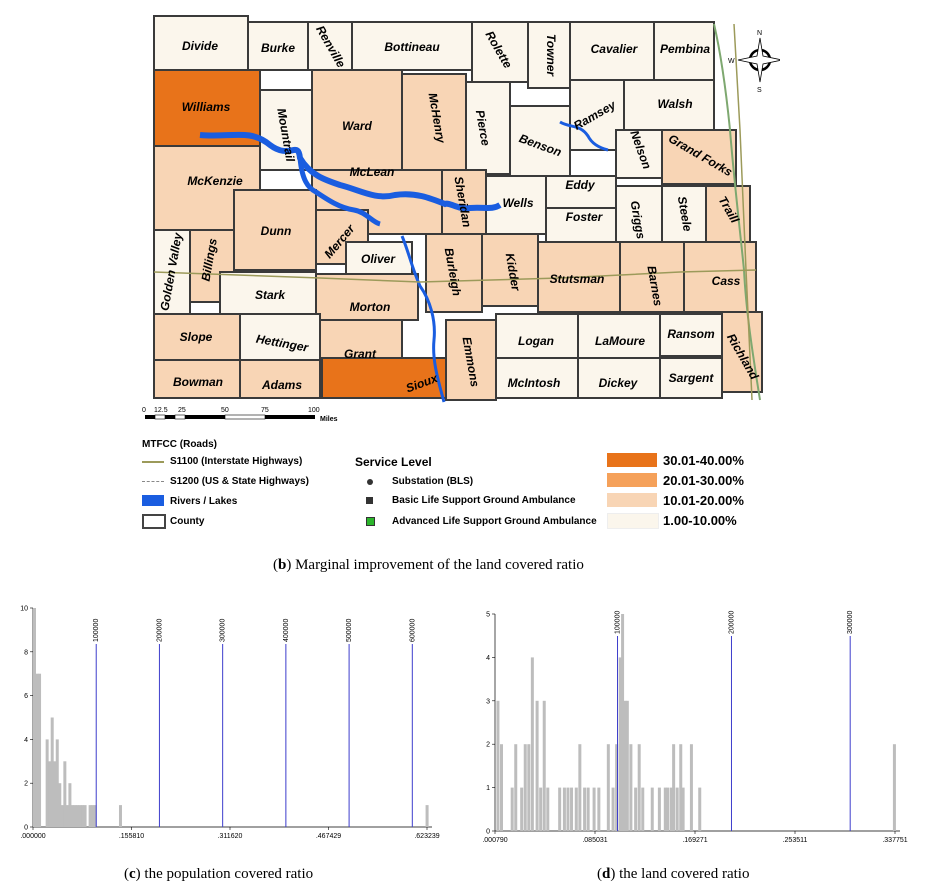 This screenshot has height=895, width=933. I want to click on county-kidder, so click(510, 270).